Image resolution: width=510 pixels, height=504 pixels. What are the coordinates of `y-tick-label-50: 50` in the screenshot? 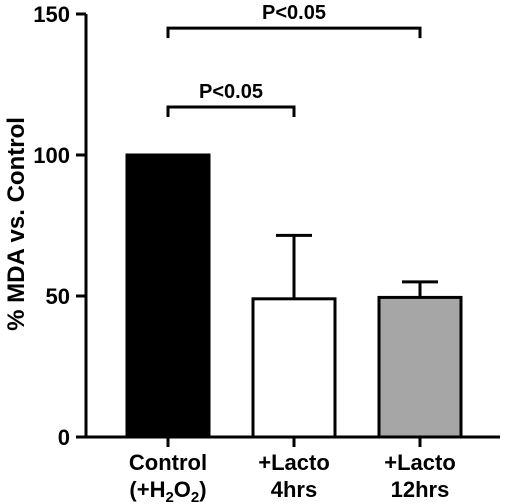 It's located at (58, 296).